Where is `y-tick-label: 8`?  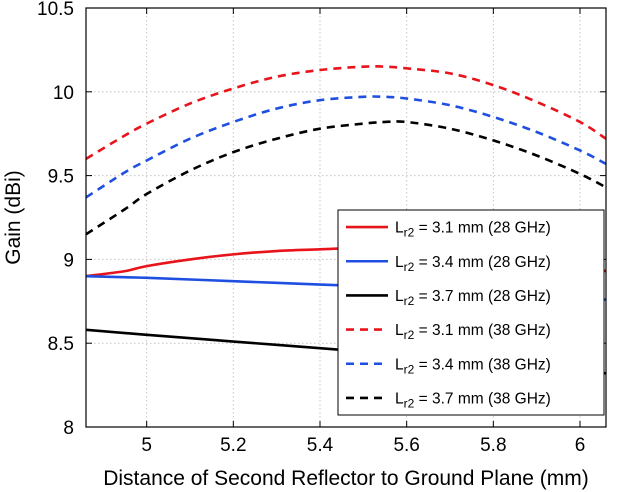 y-tick-label: 8 is located at coordinates (68, 428).